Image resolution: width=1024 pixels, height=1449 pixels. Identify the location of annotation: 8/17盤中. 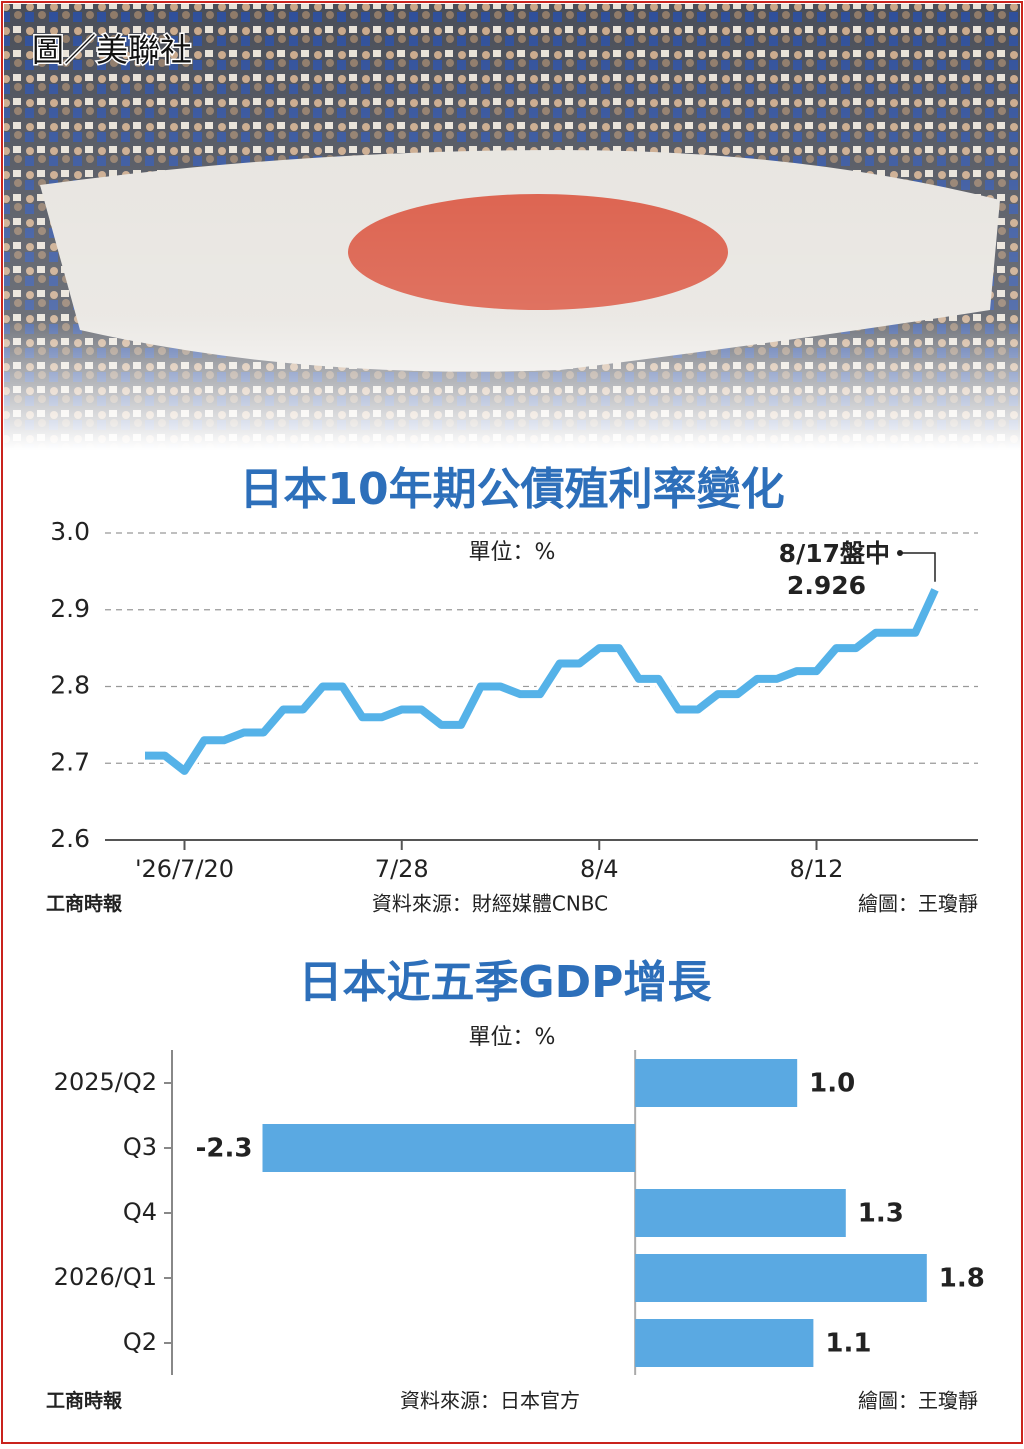
(834, 553).